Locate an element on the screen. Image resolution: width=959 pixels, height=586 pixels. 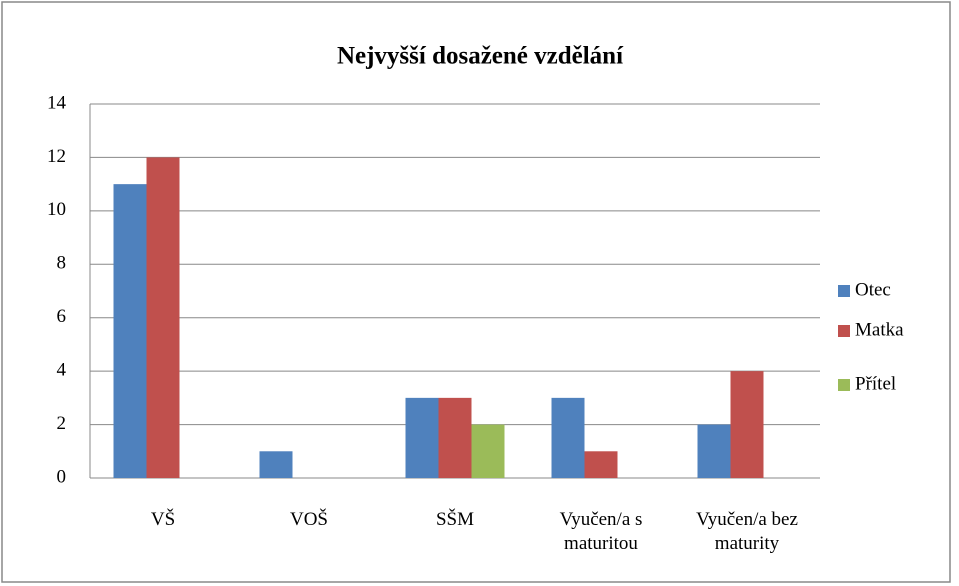
y-tick-label: 4 is located at coordinates (62, 370).